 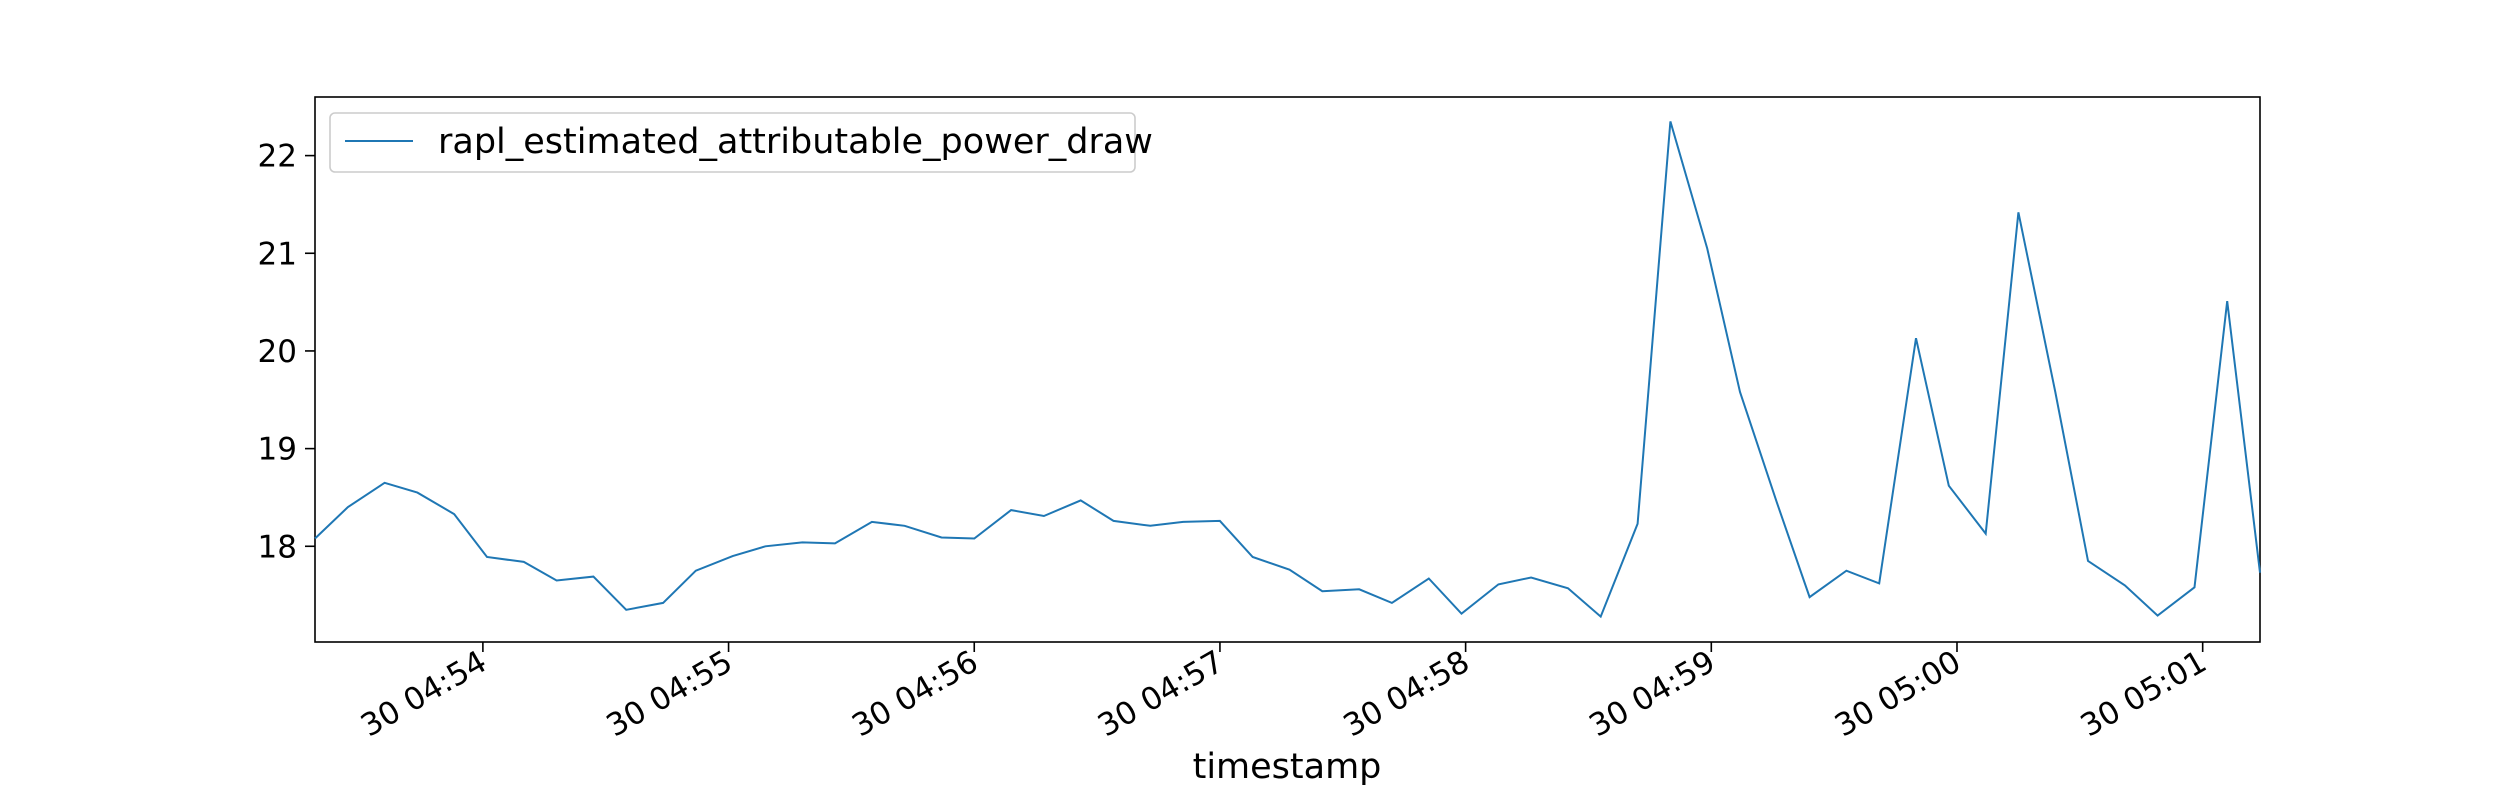 I want to click on legend-frame, so click(x=732, y=142).